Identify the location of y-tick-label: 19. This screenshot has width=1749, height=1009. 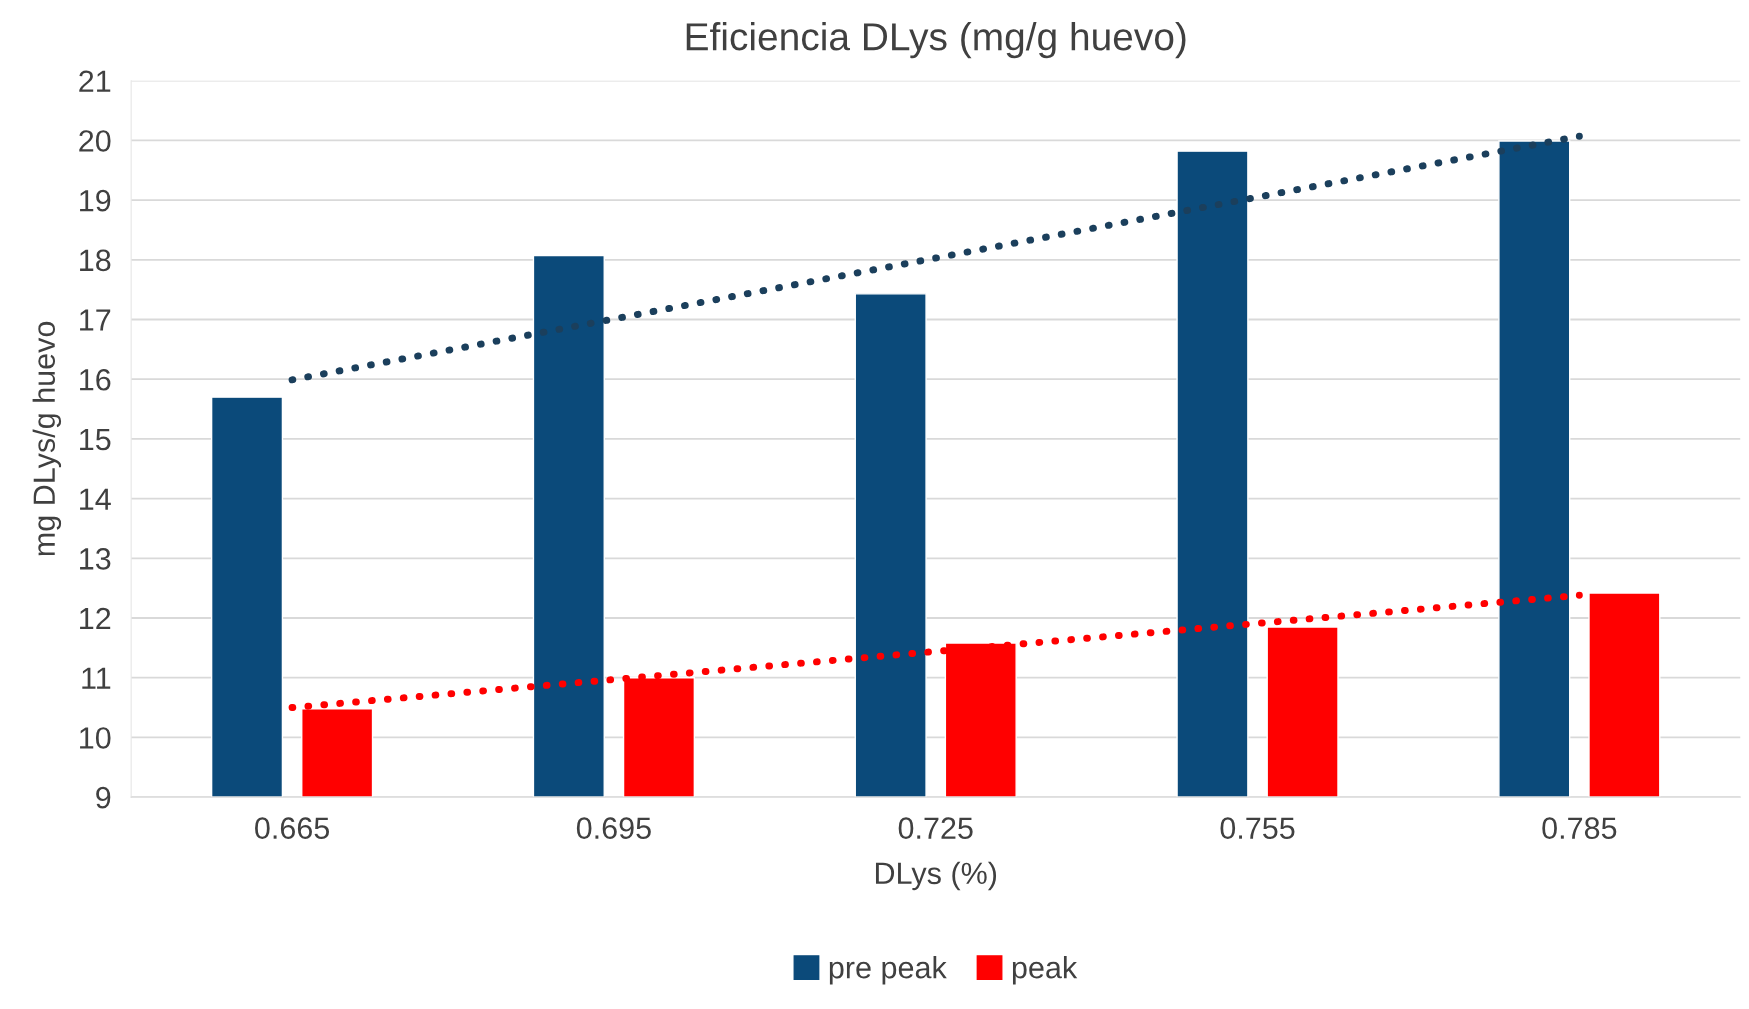
(95, 200).